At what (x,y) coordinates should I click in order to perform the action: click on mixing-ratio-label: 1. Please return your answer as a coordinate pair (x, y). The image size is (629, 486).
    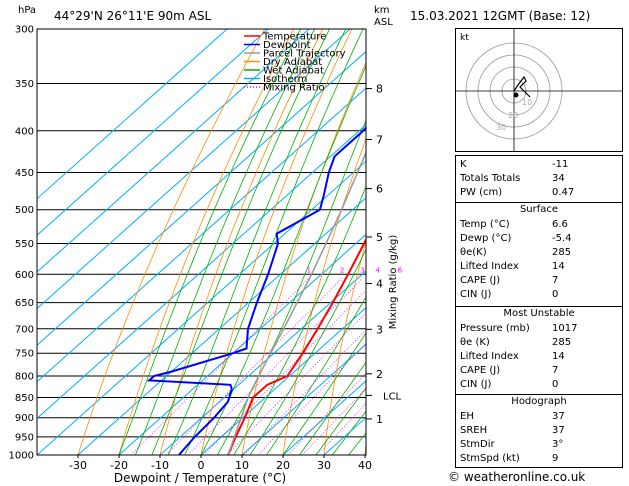
    Looking at the image, I should click on (309, 270).